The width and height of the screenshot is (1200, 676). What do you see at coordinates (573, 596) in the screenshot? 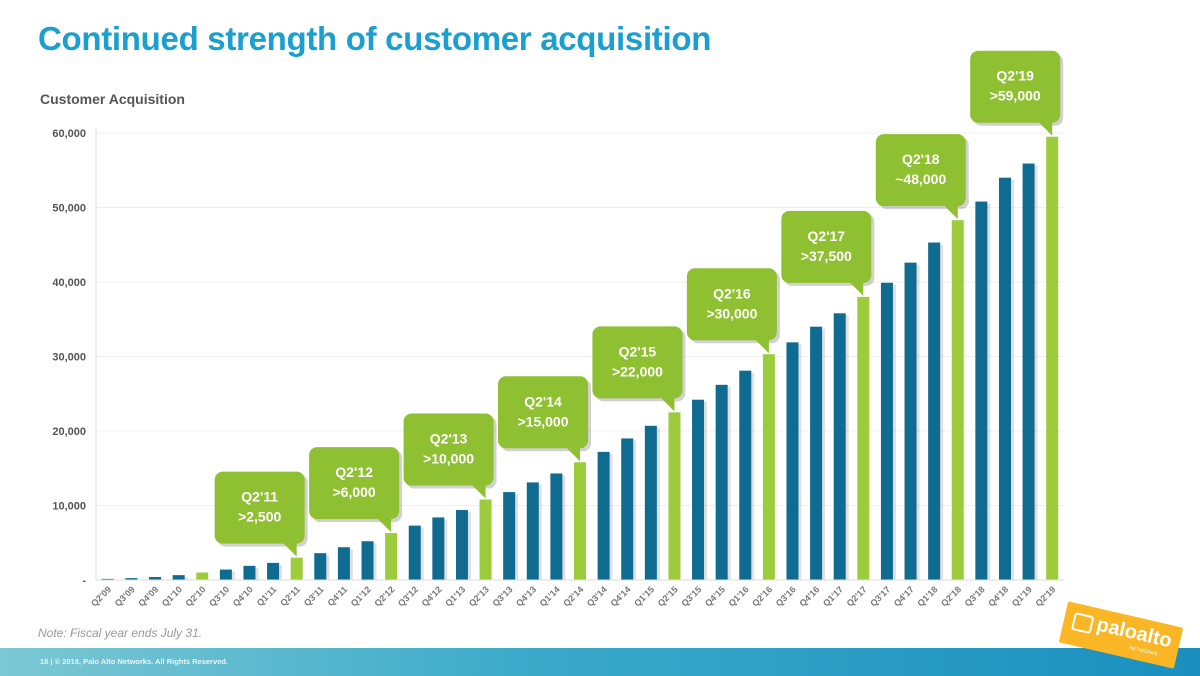
I see `x-tick-label: Q2'14` at bounding box center [573, 596].